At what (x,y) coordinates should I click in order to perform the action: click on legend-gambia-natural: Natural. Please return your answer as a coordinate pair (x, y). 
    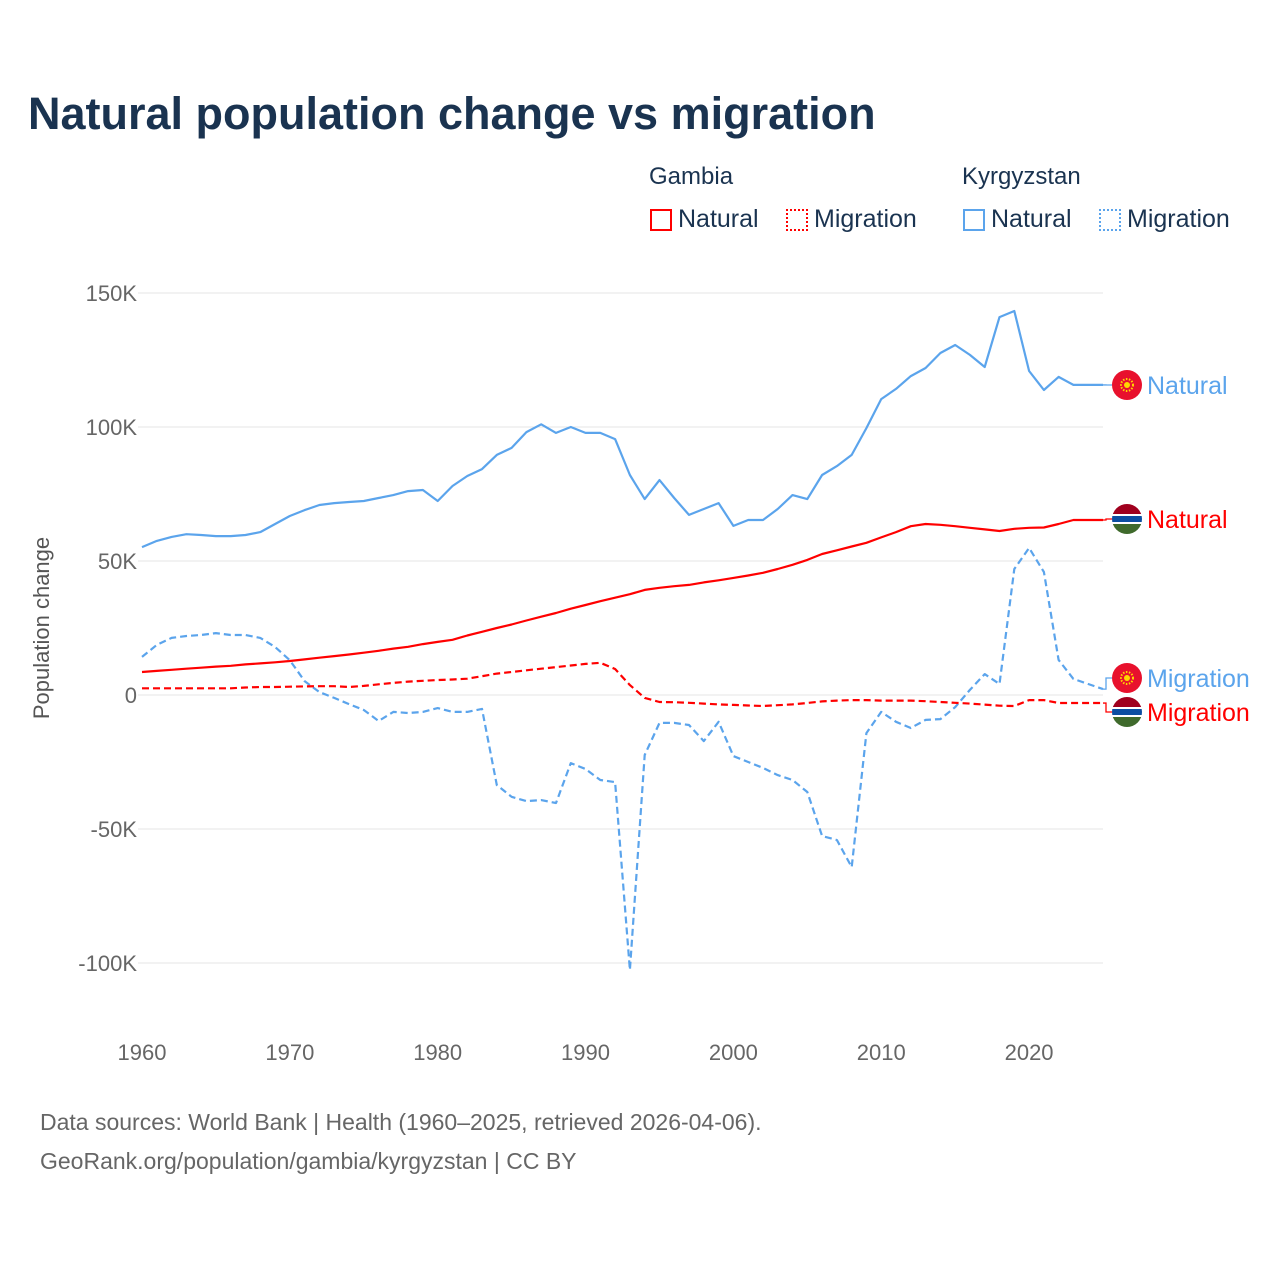
    Looking at the image, I should click on (704, 219).